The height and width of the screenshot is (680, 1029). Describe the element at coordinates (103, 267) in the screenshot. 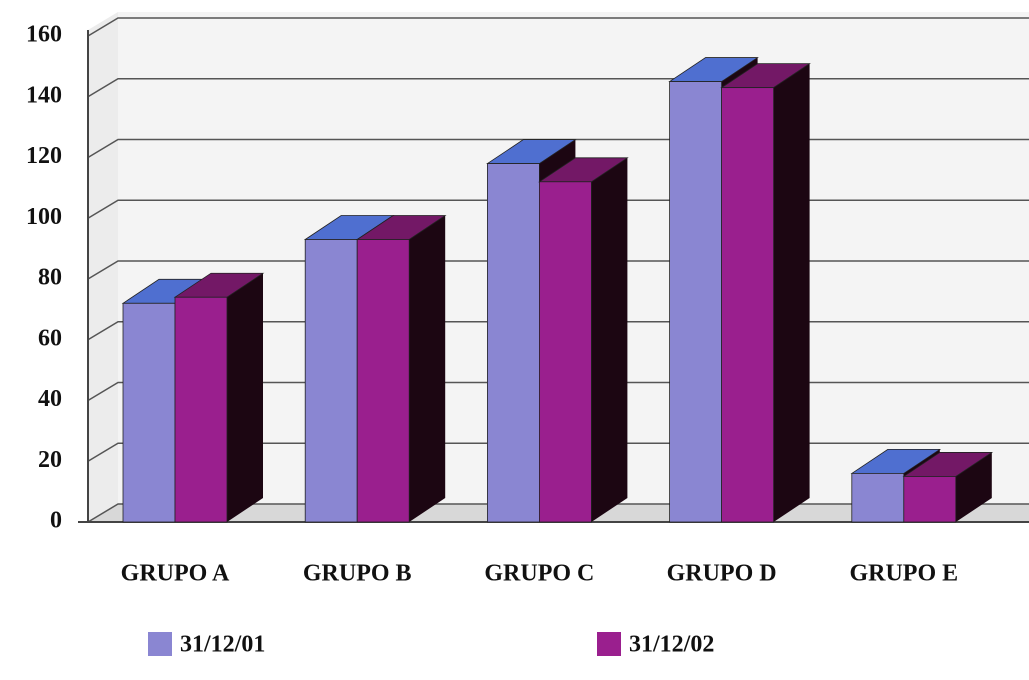

I see `side-wall` at that location.